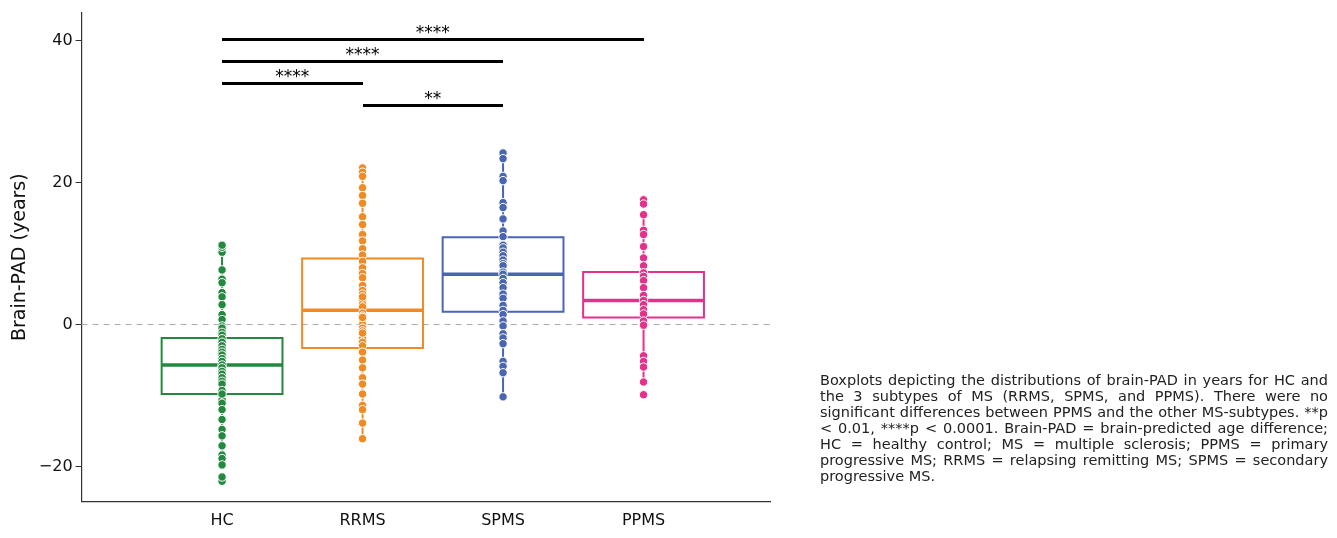  I want to click on x-tick-label: PPMS, so click(643, 519).